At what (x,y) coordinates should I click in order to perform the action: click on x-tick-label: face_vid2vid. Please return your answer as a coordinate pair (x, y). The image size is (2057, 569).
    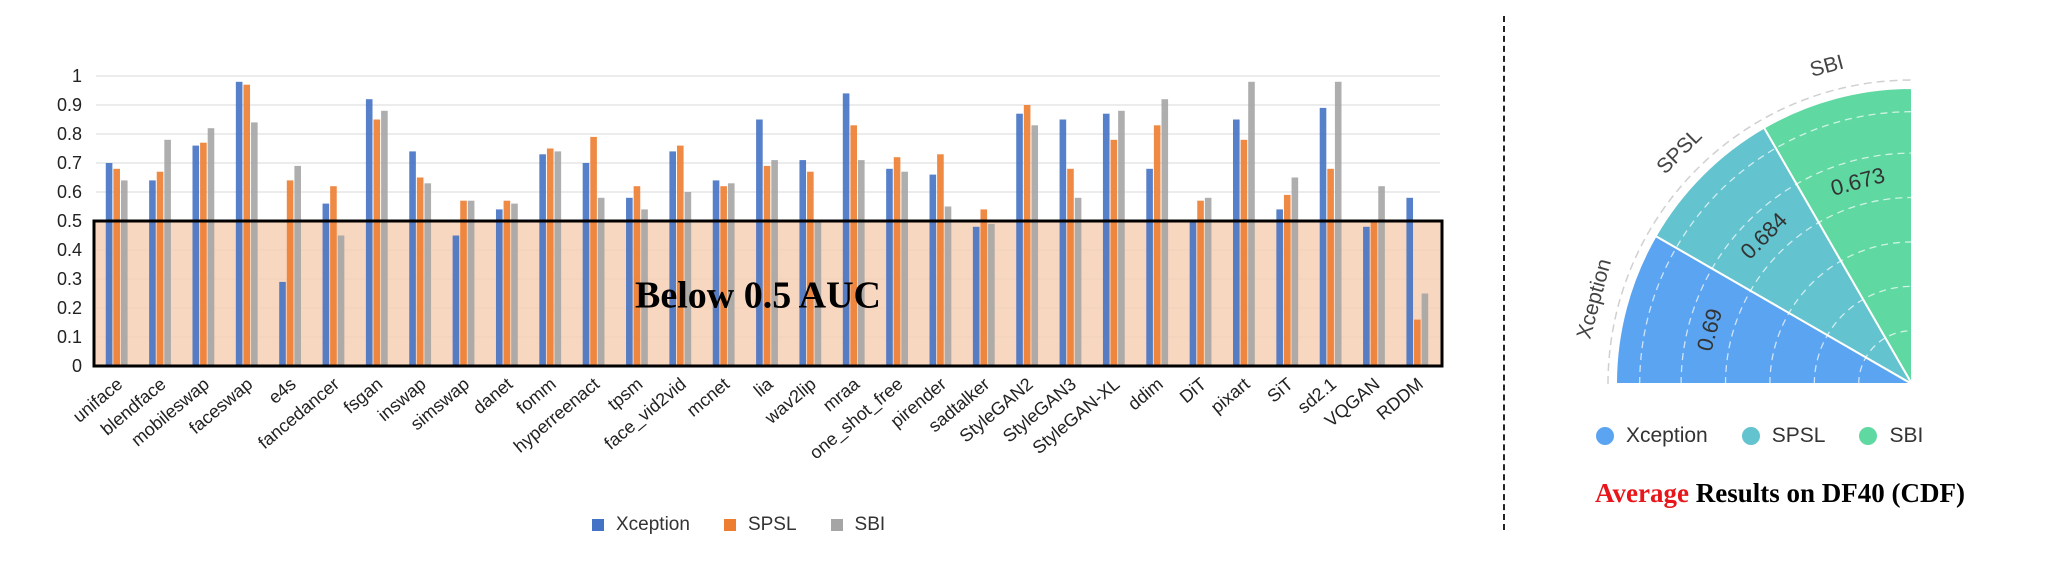
    Looking at the image, I should click on (645, 414).